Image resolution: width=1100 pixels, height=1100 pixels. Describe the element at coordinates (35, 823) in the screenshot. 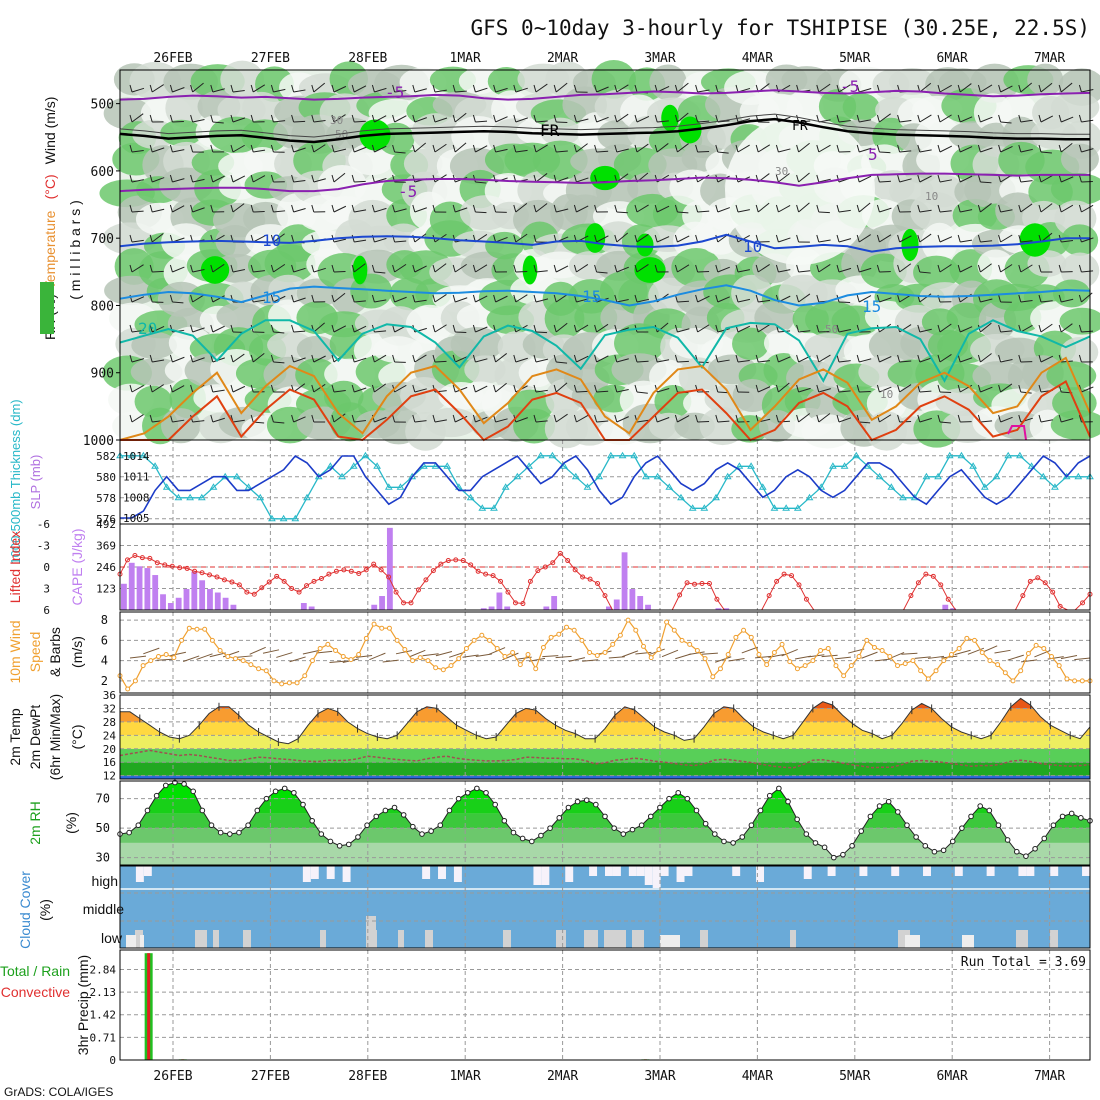

I see `y-axis-label-rh: 2m RH` at that location.